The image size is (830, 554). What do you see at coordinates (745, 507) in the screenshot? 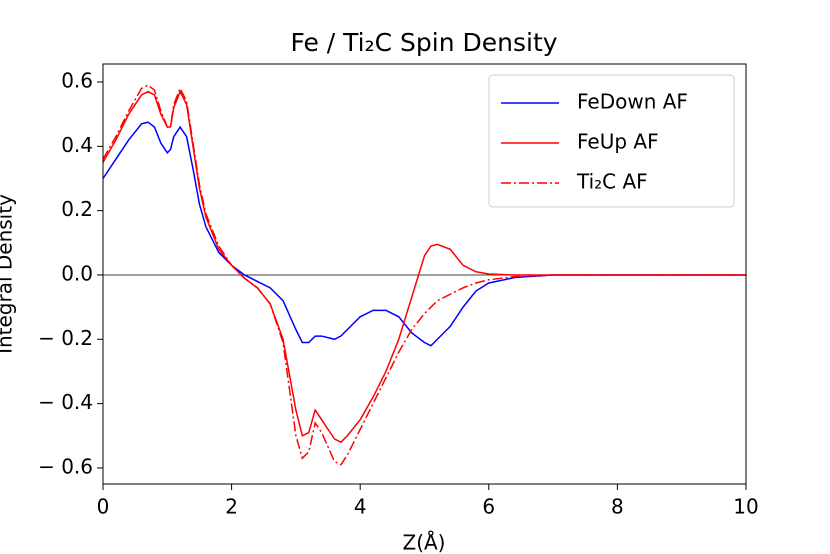
I see `x-tick-label: 10` at bounding box center [745, 507].